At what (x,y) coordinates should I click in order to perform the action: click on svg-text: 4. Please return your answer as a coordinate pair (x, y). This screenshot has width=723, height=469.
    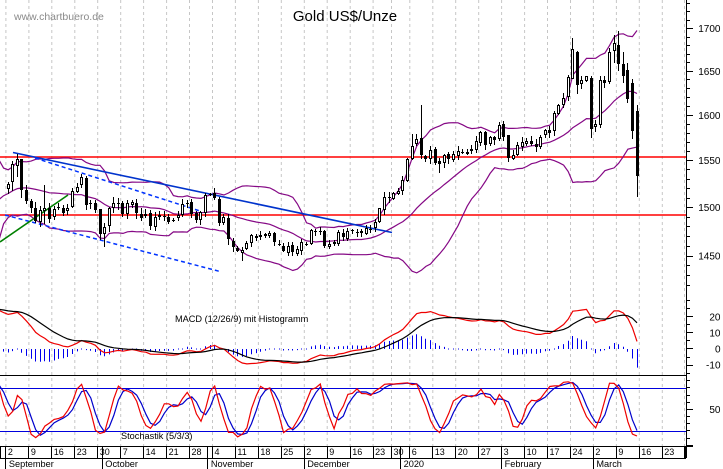
    Looking at the image, I should click on (217, 452).